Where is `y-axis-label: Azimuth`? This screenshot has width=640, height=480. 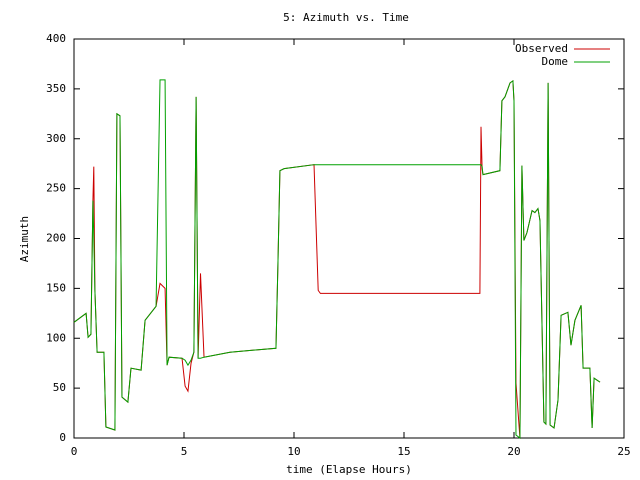 y-axis-label: Azimuth is located at coordinates (24, 239).